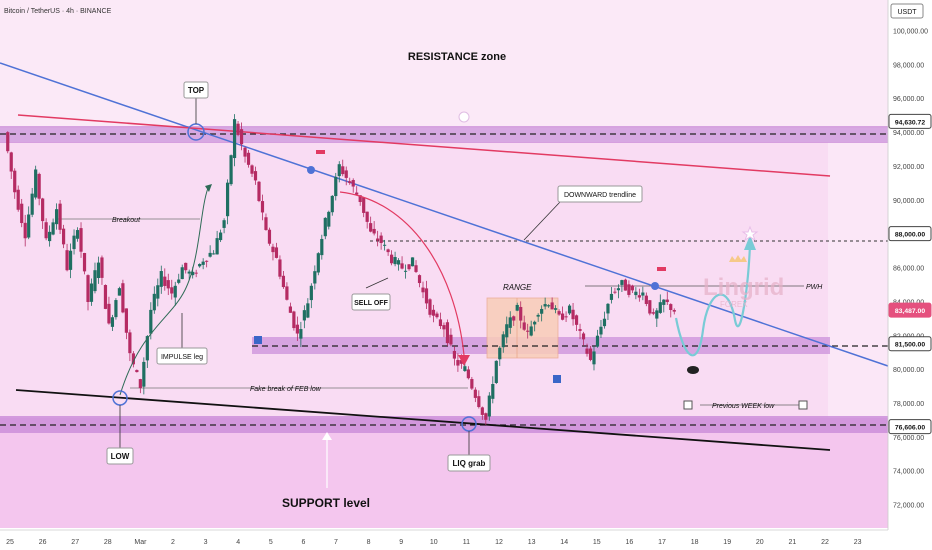 This screenshot has height=550, width=932. What do you see at coordinates (600, 195) in the screenshot?
I see `downward-trendline-label: DOWNWARD trendline` at bounding box center [600, 195].